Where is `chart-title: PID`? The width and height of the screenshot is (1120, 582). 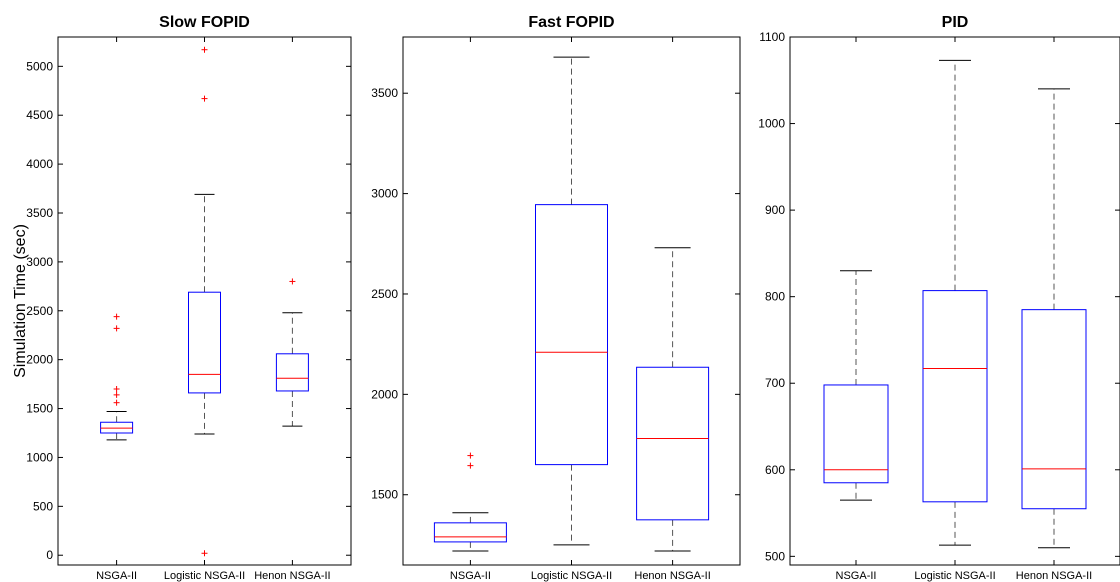 chart-title: PID is located at coordinates (955, 22).